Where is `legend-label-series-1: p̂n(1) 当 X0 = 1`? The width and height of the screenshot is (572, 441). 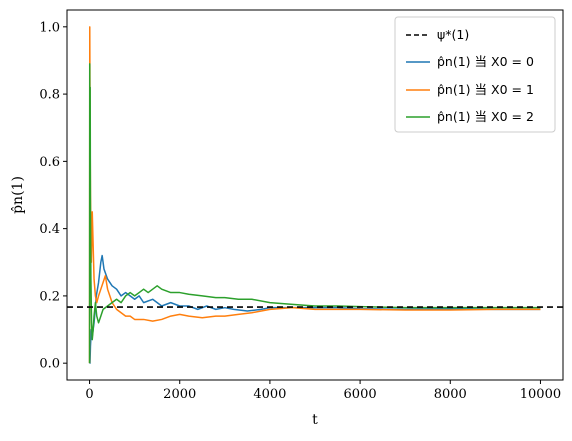 legend-label-series-1: p̂n(1) 当 X0 = 1 is located at coordinates (485, 89).